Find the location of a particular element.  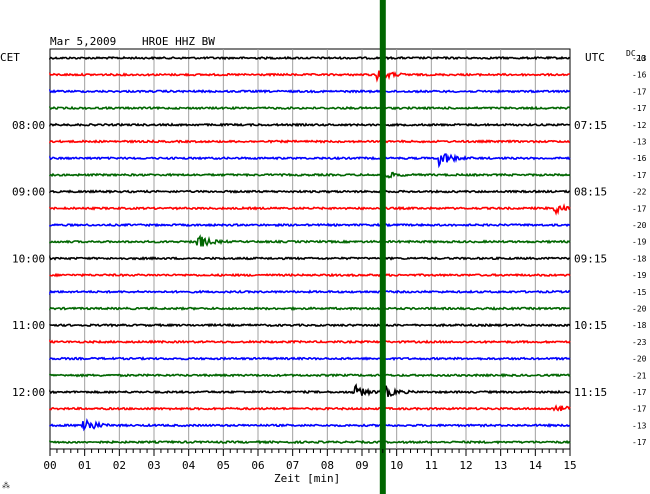

right-axis-label: UTC is located at coordinates (595, 57).